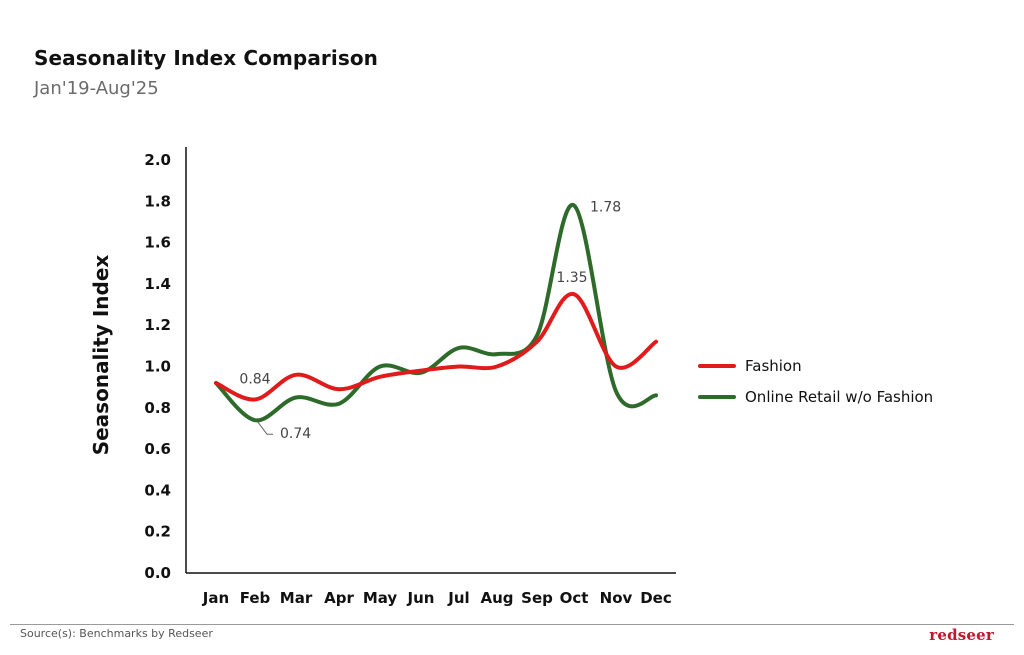  Describe the element at coordinates (157, 160) in the screenshot. I see `y-tick-label: 2.0` at that location.